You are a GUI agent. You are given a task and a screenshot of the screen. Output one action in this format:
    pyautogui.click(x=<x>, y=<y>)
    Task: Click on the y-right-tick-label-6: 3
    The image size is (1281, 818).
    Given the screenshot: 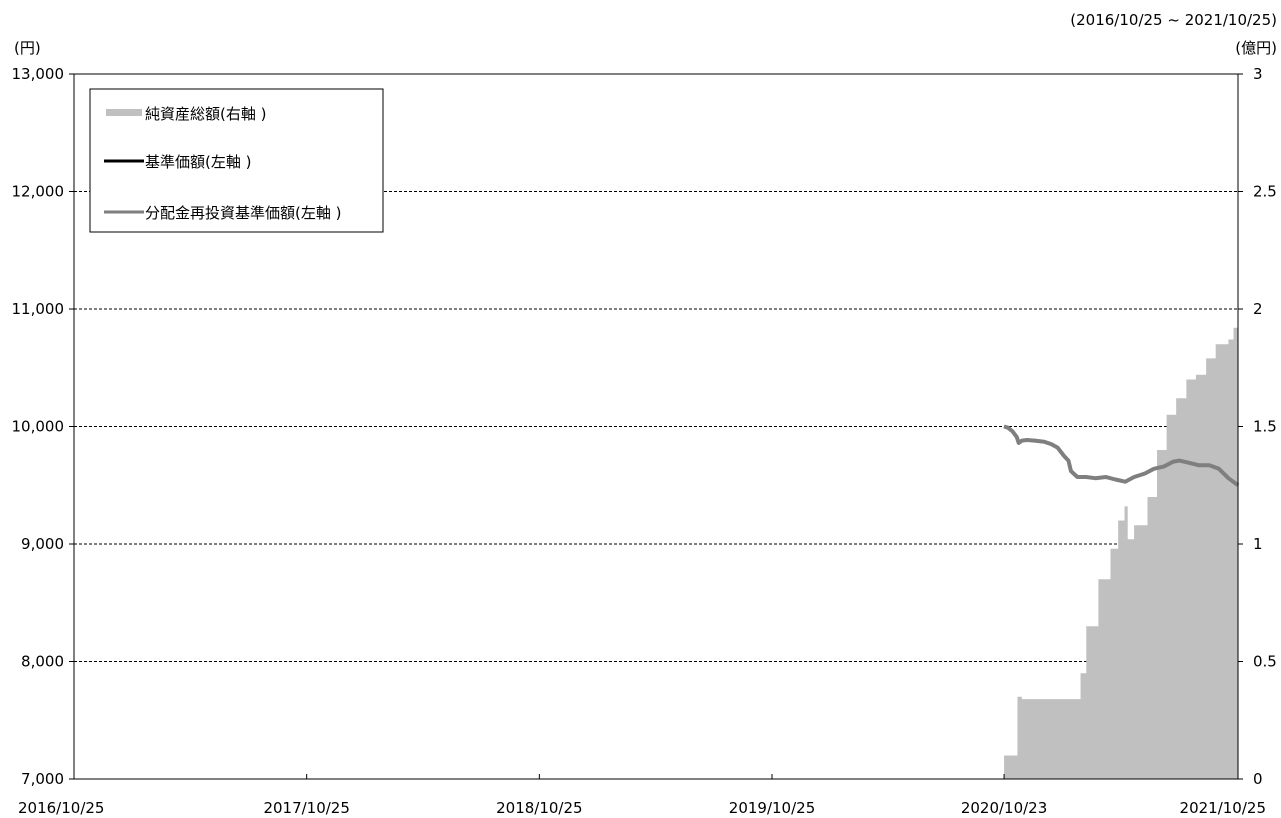 What is the action you would take?
    pyautogui.click(x=1258, y=74)
    